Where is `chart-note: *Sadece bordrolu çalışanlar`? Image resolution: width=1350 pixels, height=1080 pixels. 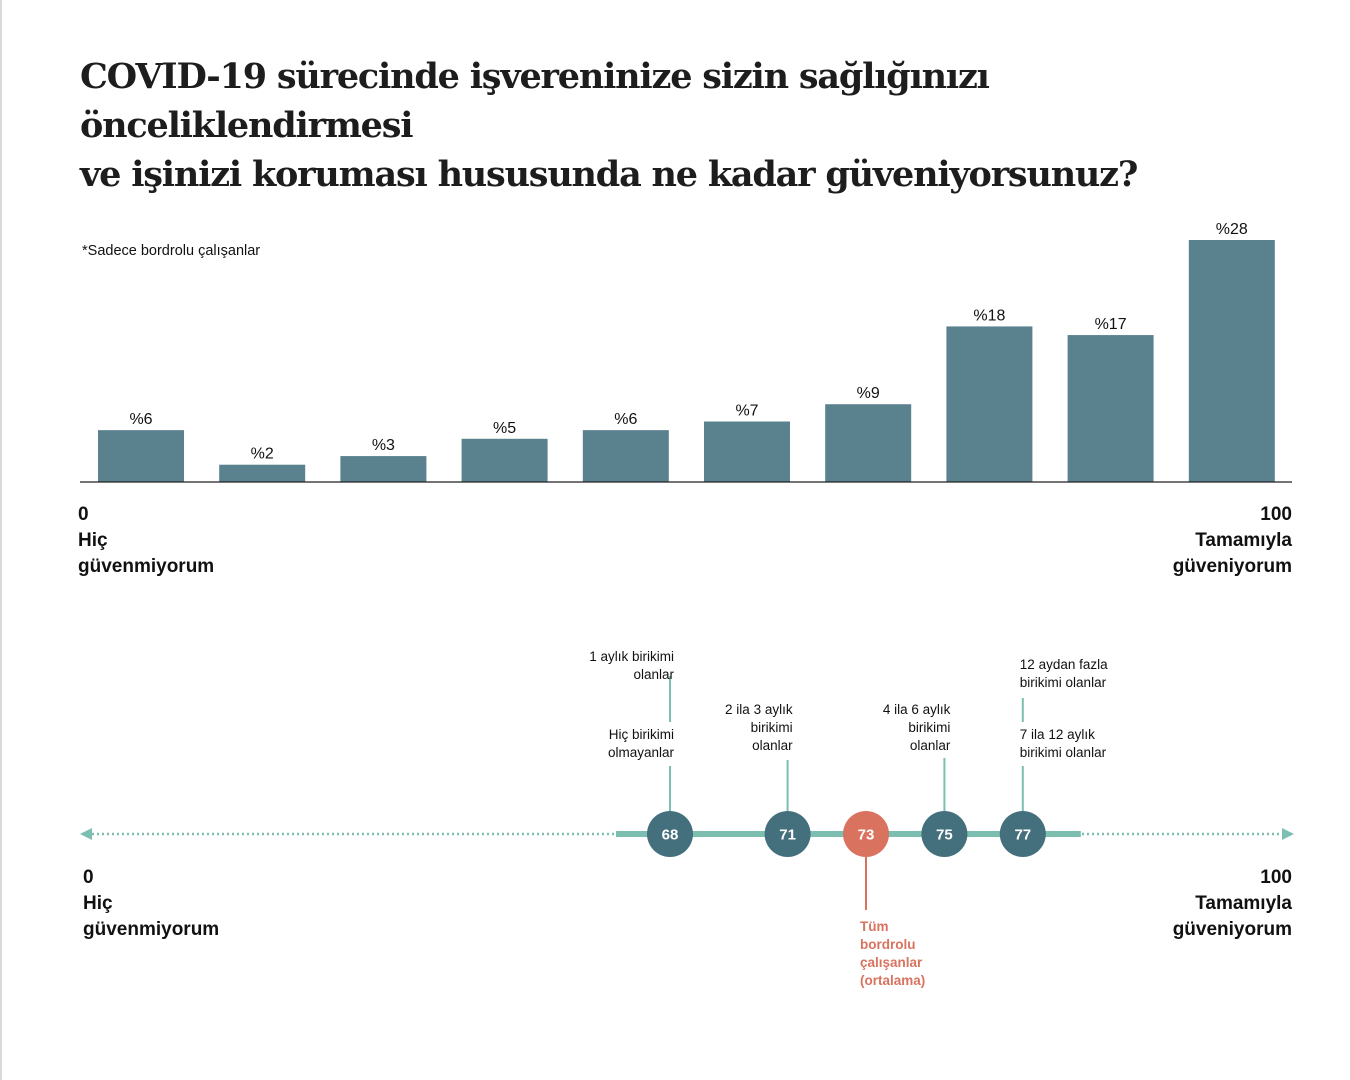
chart-note: *Sadece bordrolu çalışanlar is located at coordinates (171, 251).